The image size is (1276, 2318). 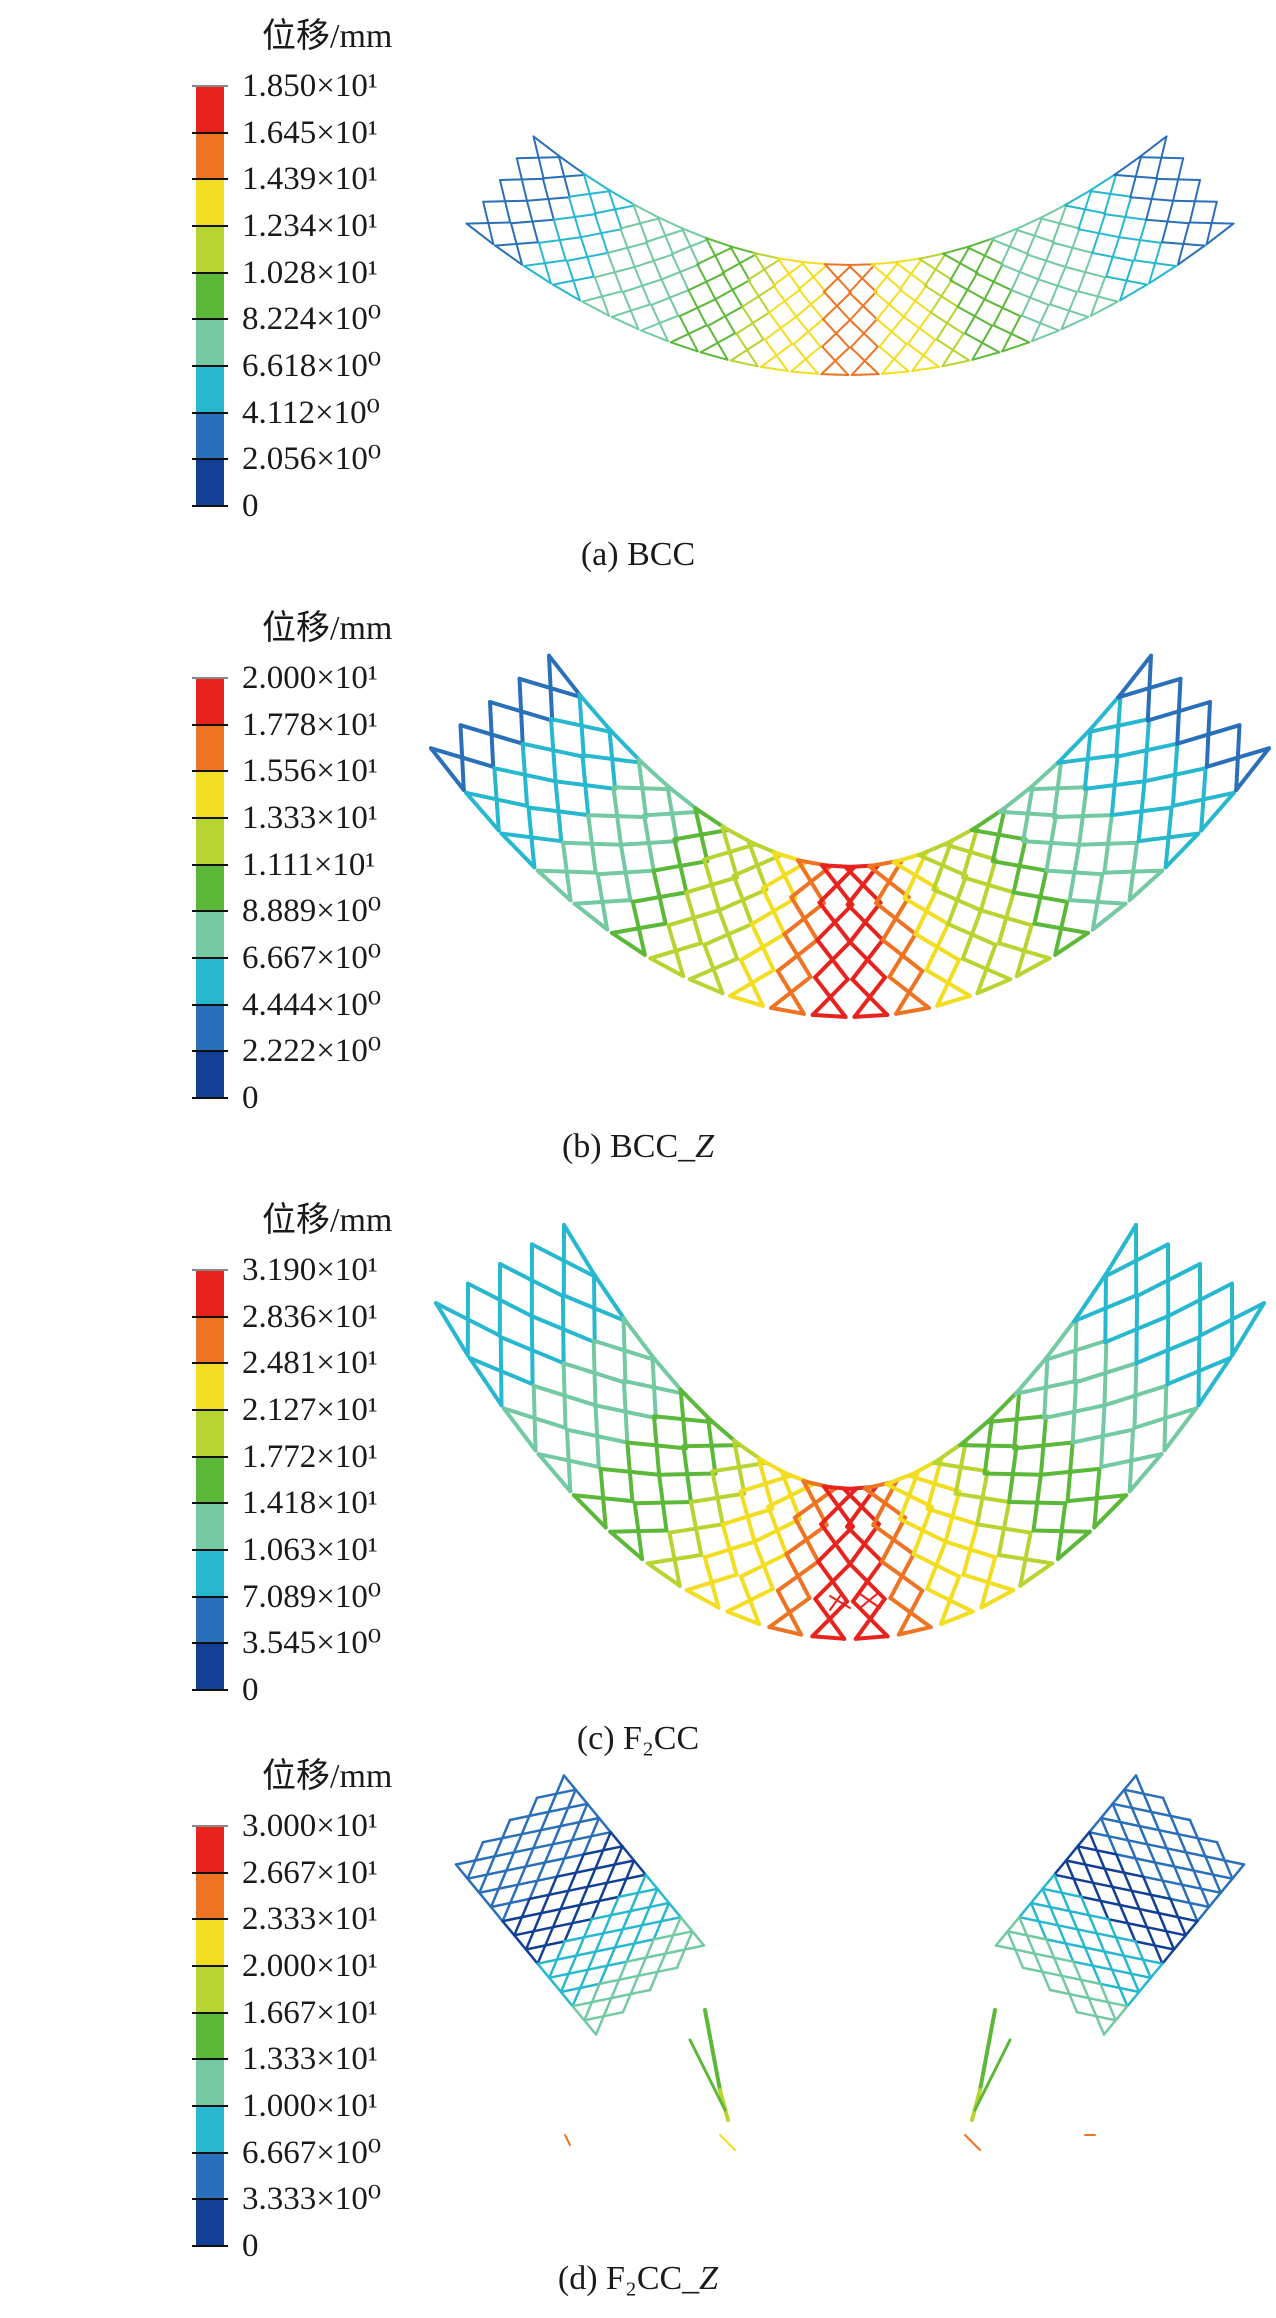 I want to click on colorbar-tick-label: 6.667×10⁰, so click(x=311, y=958).